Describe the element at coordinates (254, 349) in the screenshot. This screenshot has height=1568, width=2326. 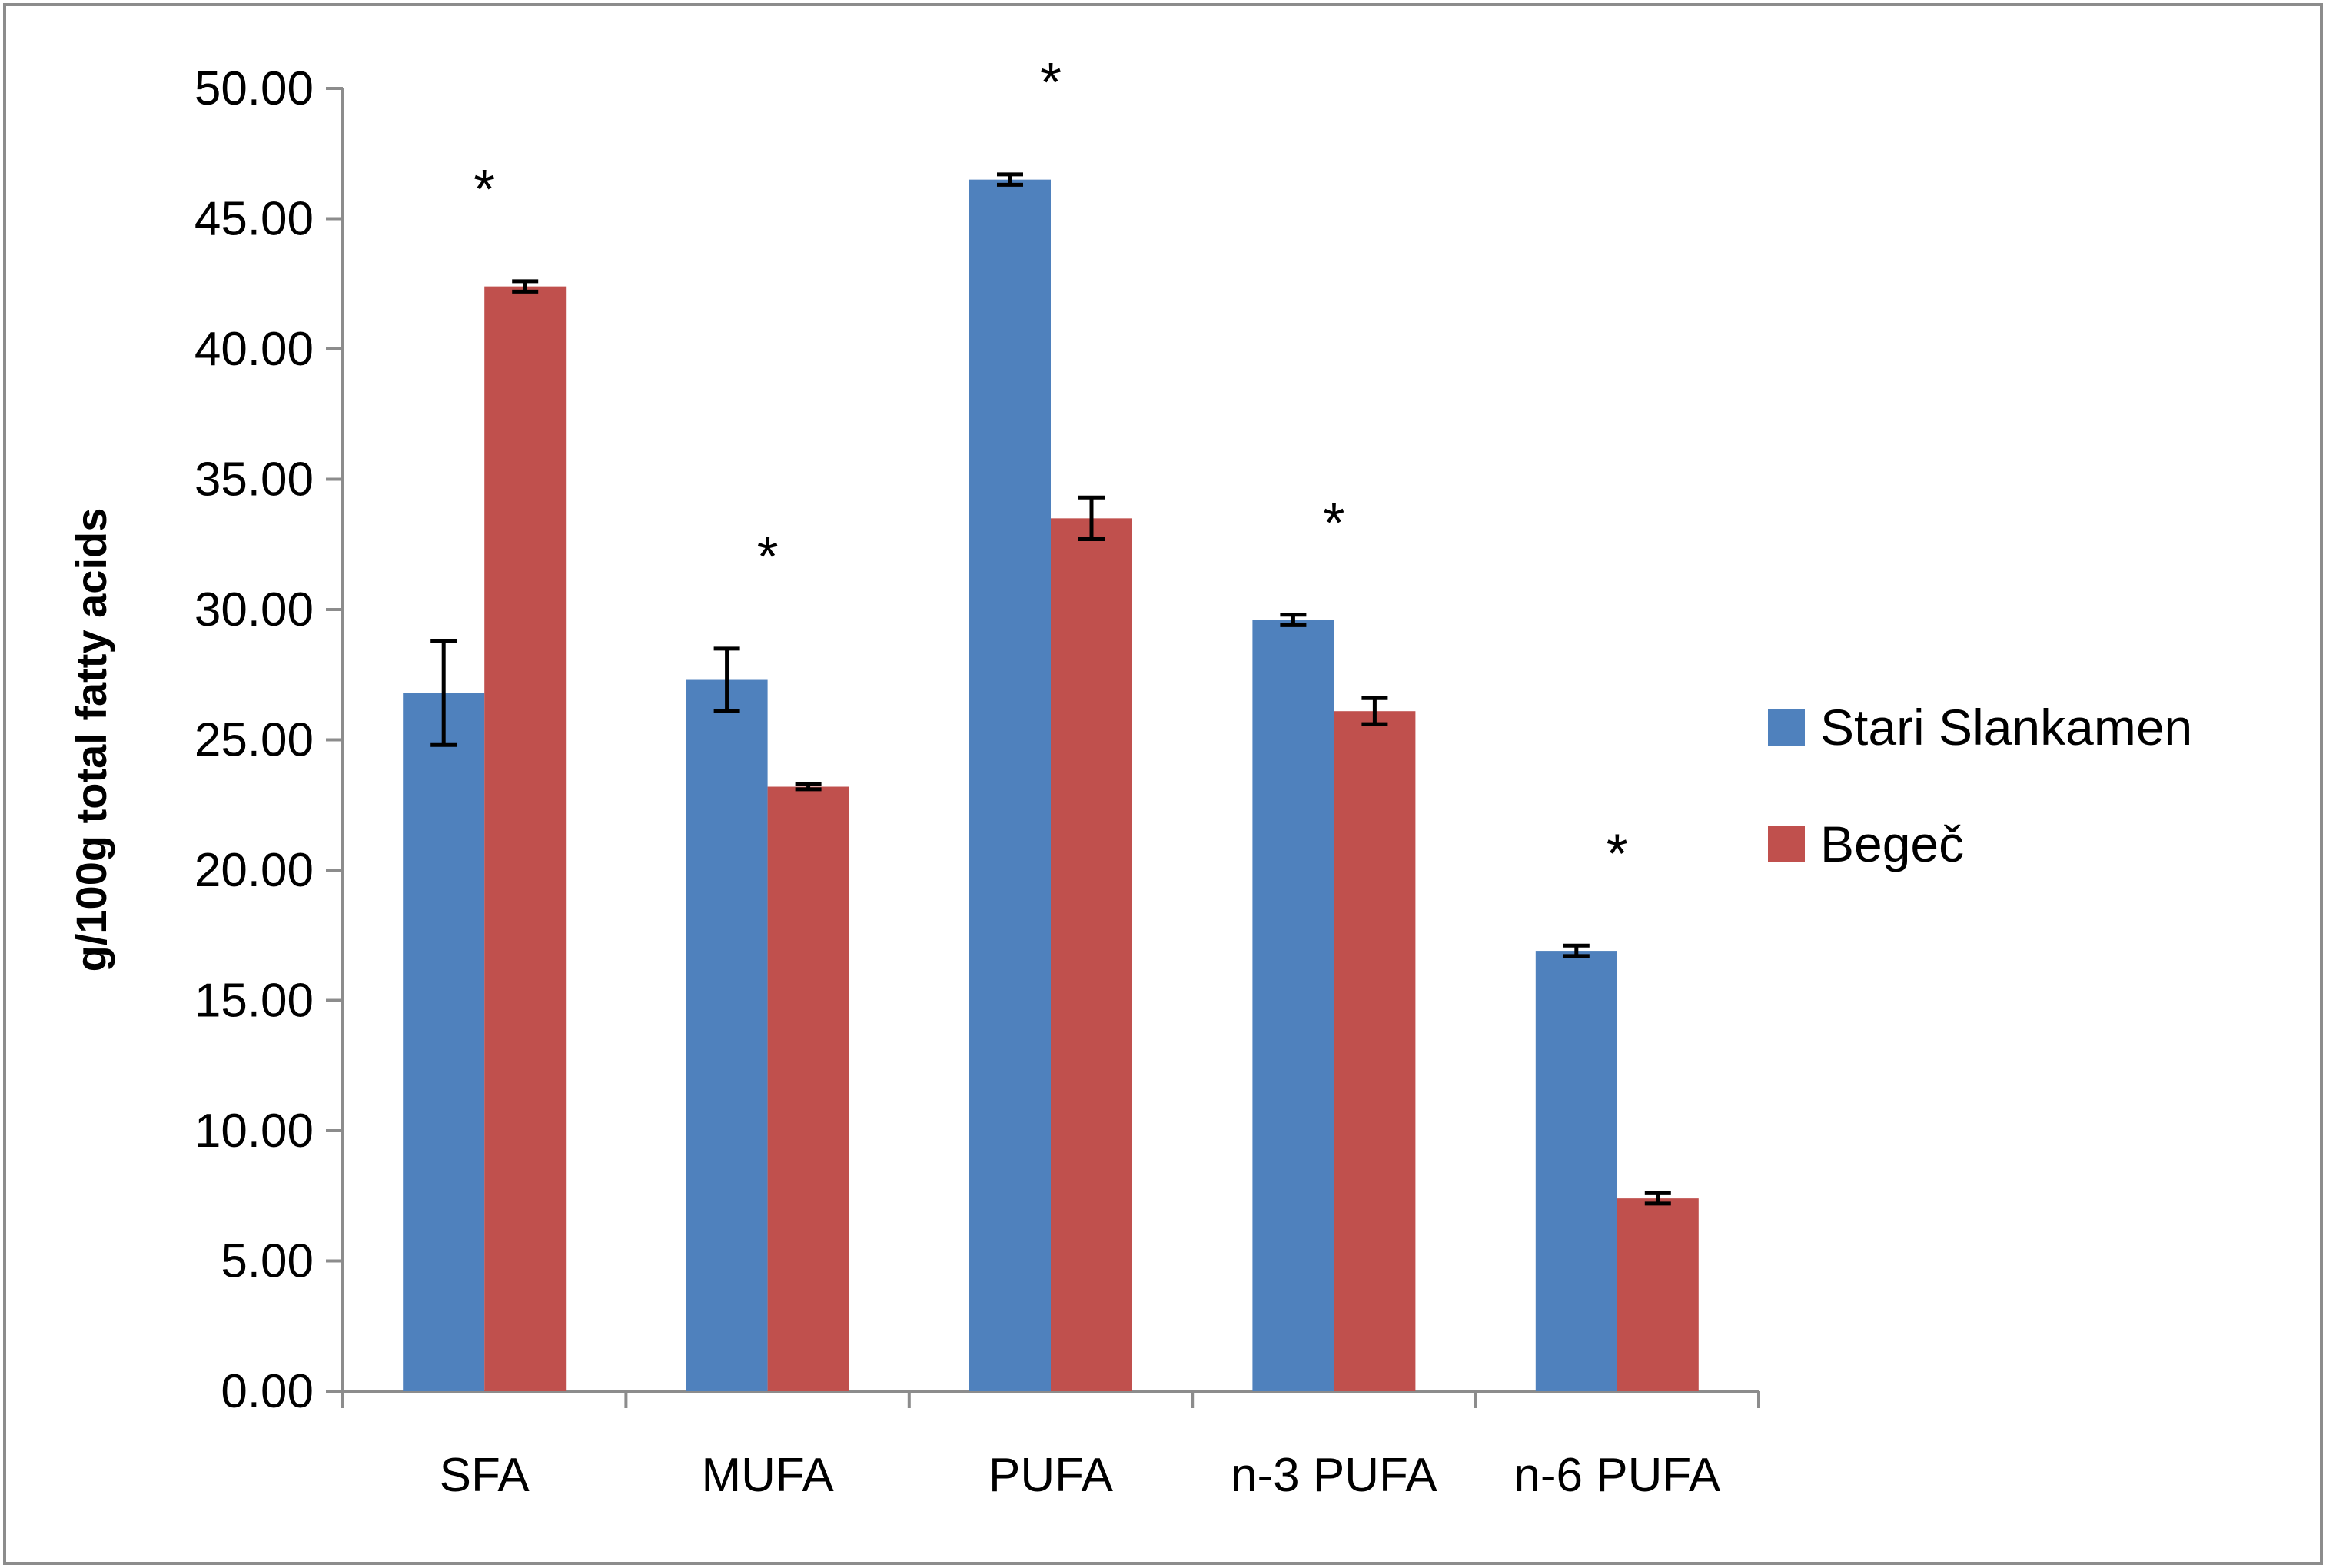
I see `y-tick-label: 40.00` at that location.